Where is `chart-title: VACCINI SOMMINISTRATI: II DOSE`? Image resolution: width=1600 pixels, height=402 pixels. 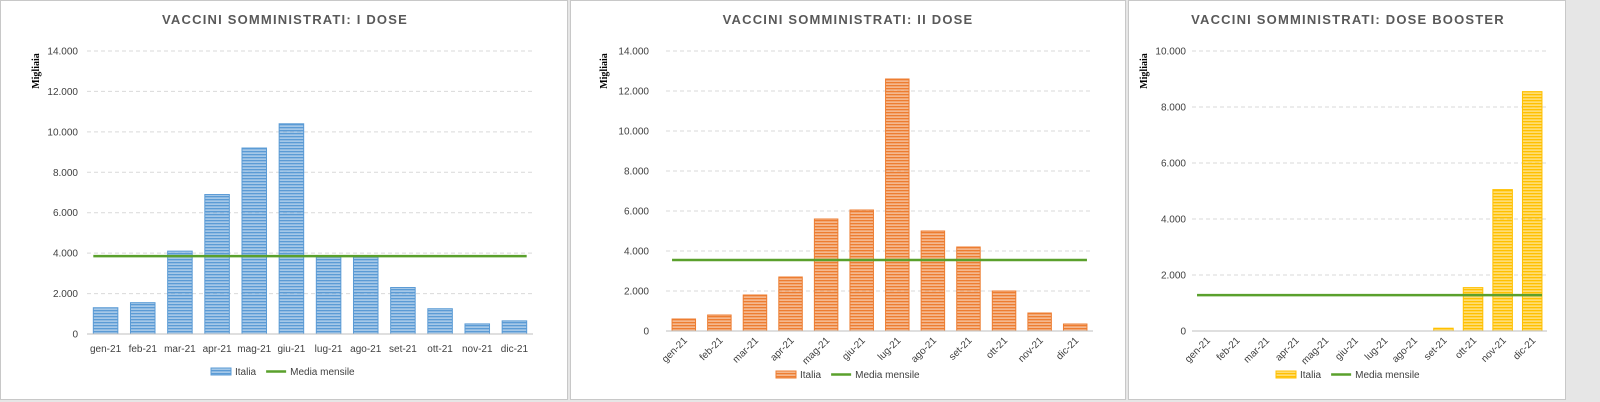
chart-title: VACCINI SOMMINISTRATI: II DOSE is located at coordinates (848, 19).